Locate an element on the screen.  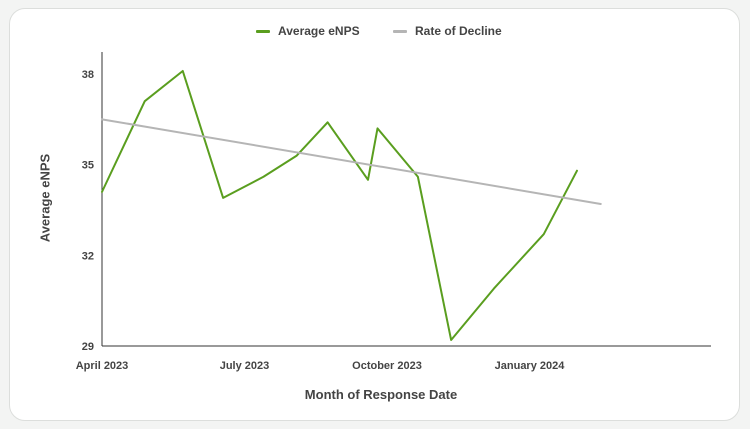
x-tick-label-january-2024: January 2024 is located at coordinates (530, 366).